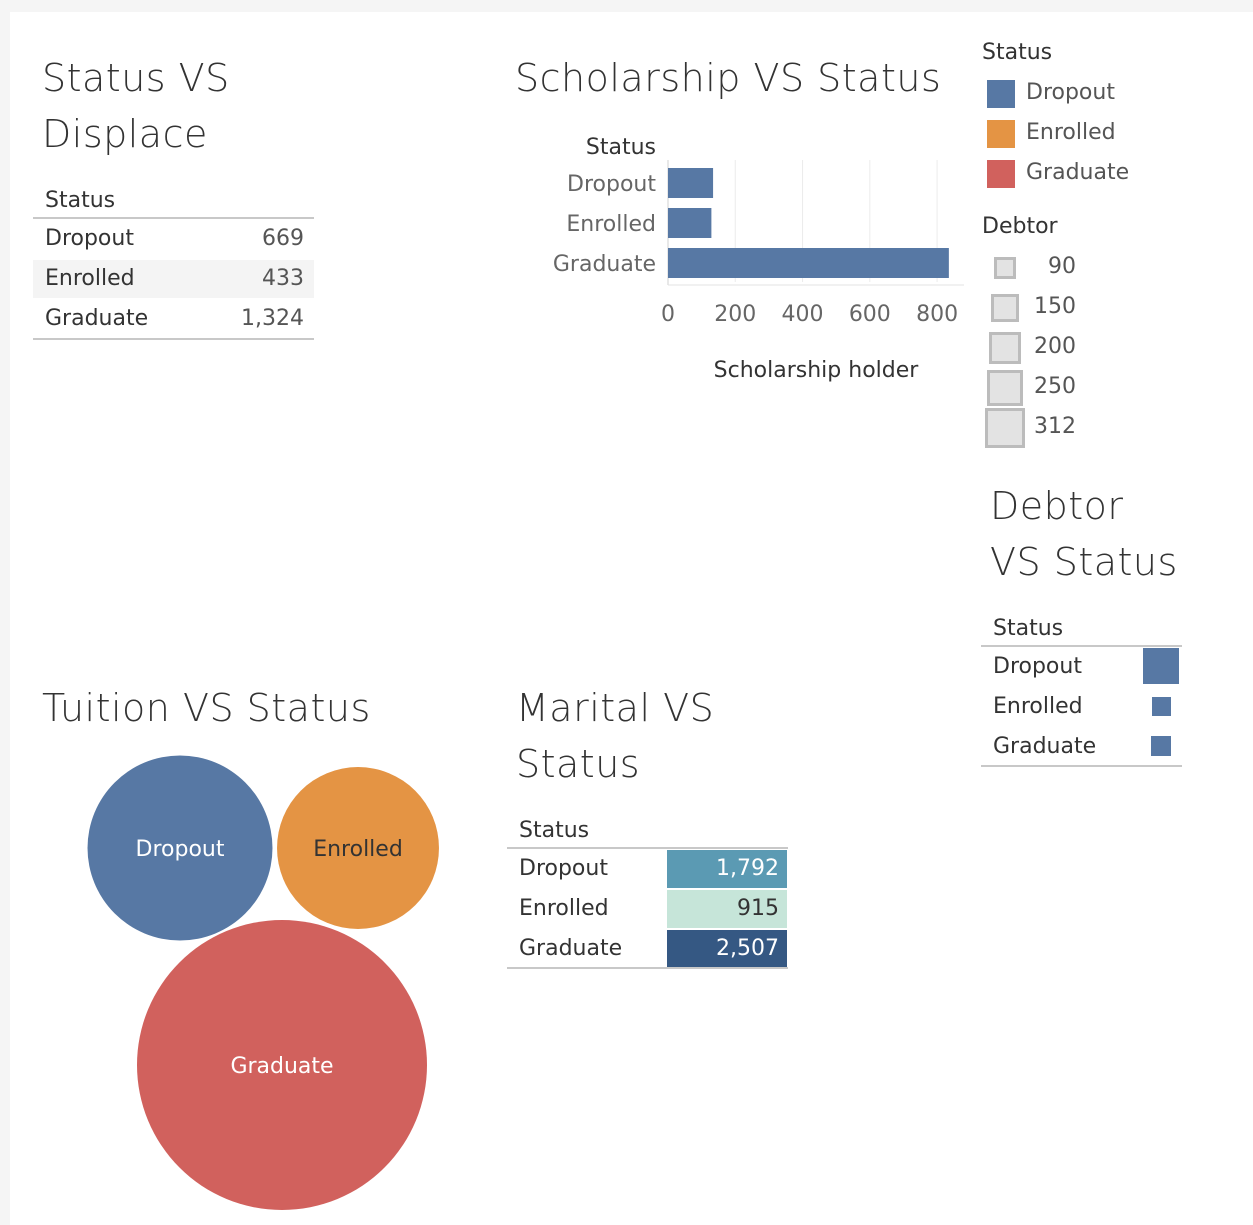 The width and height of the screenshot is (1253, 1225). I want to click on bar-category-label: Dropout, so click(611, 184).